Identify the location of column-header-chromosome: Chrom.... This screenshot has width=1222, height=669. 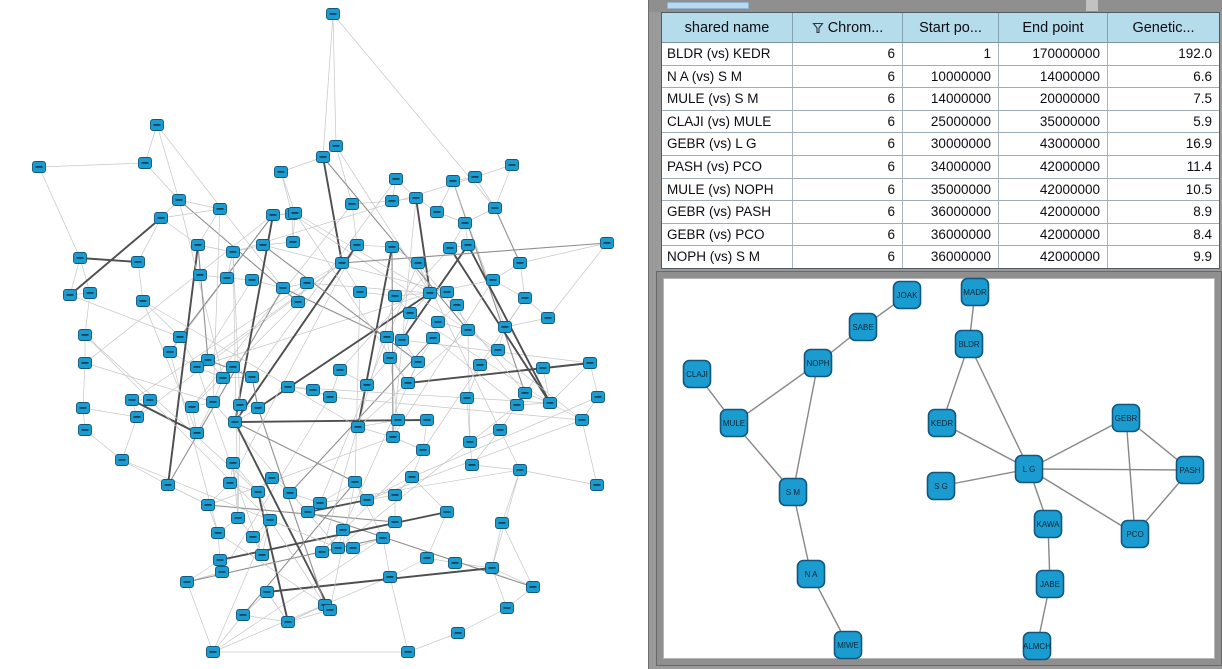
(848, 27).